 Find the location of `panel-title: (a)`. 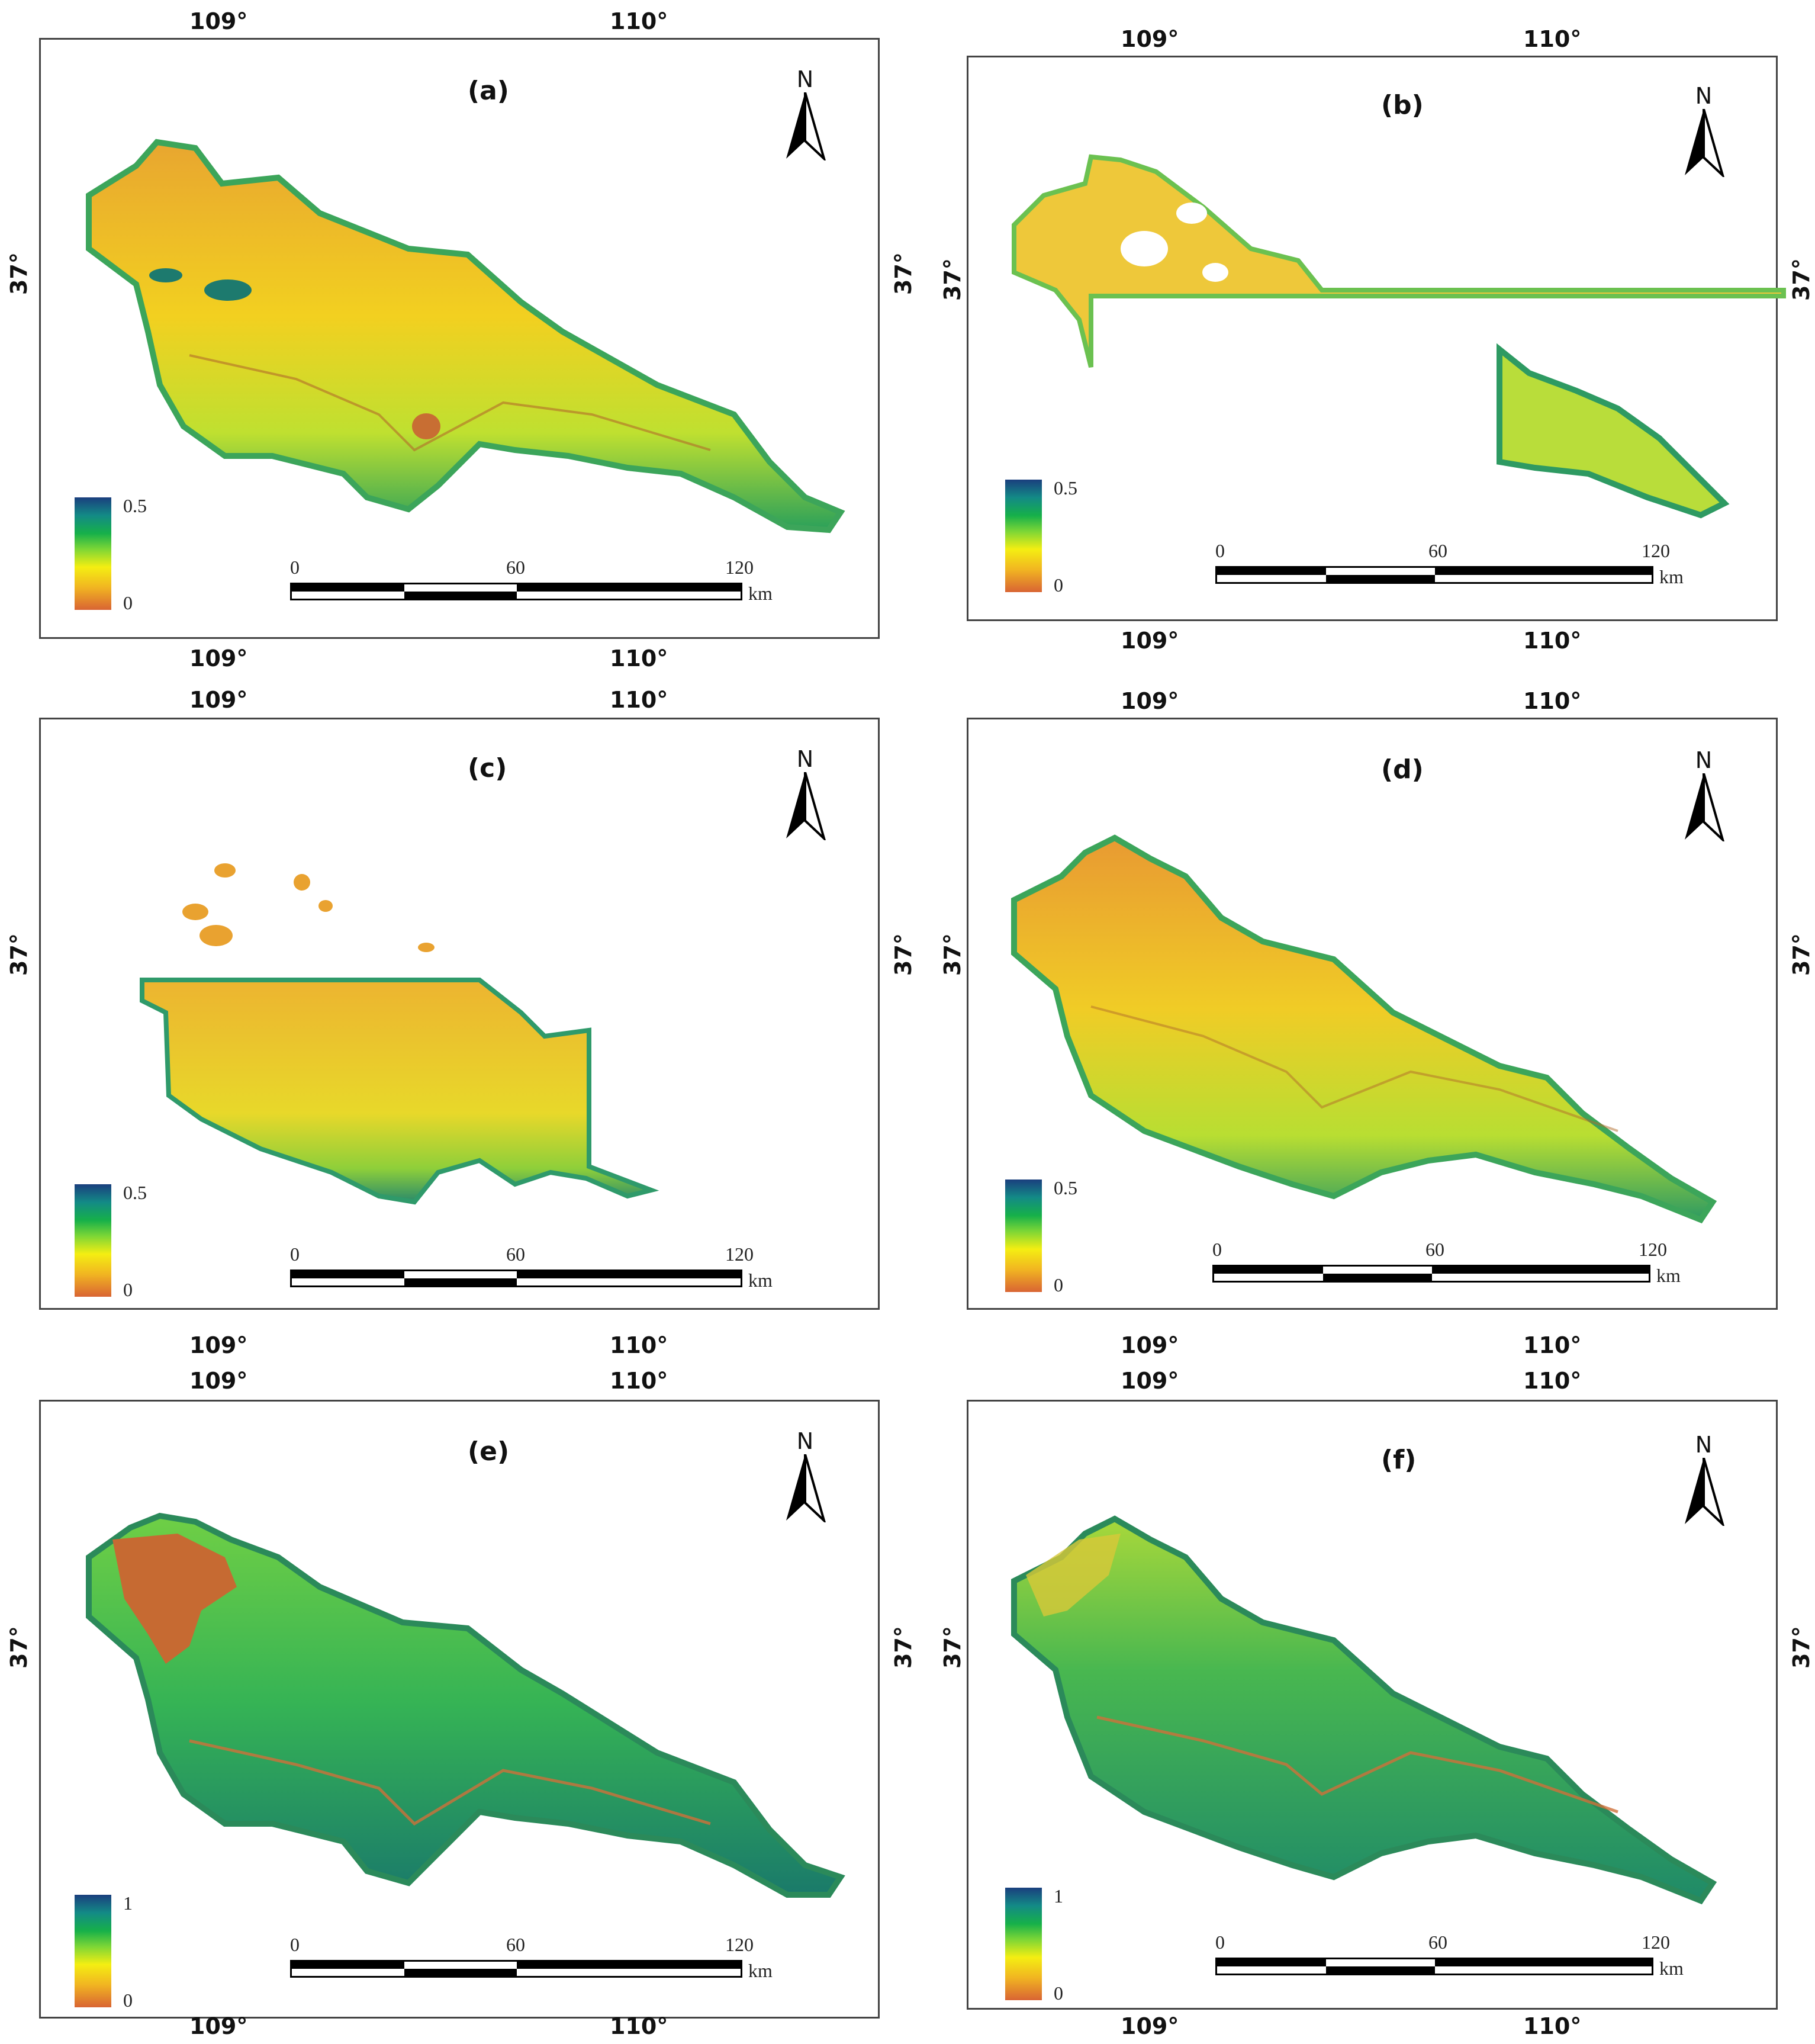

panel-title: (a) is located at coordinates (489, 91).